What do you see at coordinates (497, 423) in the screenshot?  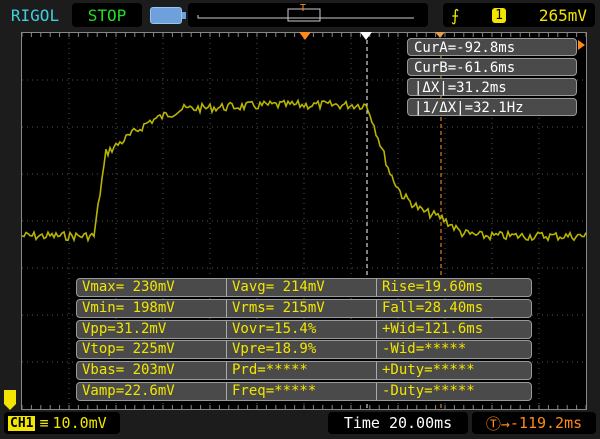 I see `trigger-offset-icon: Ⓣ→` at bounding box center [497, 423].